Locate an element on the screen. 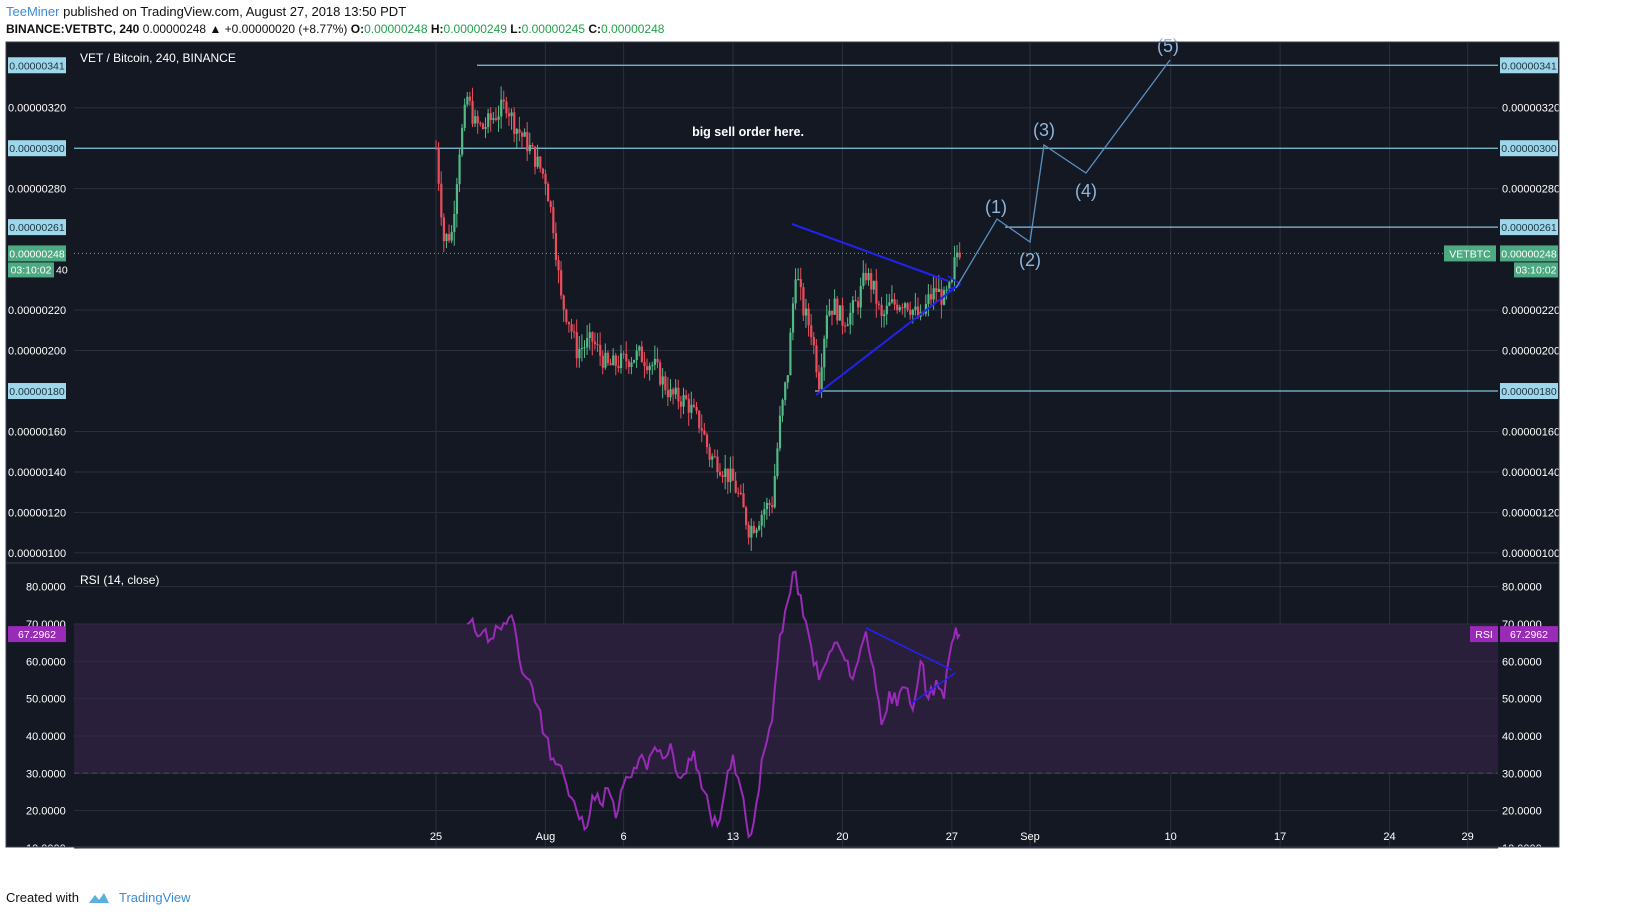 Image resolution: width=1627 pixels, height=915 pixels. wave-label-3: (3) is located at coordinates (1044, 130).